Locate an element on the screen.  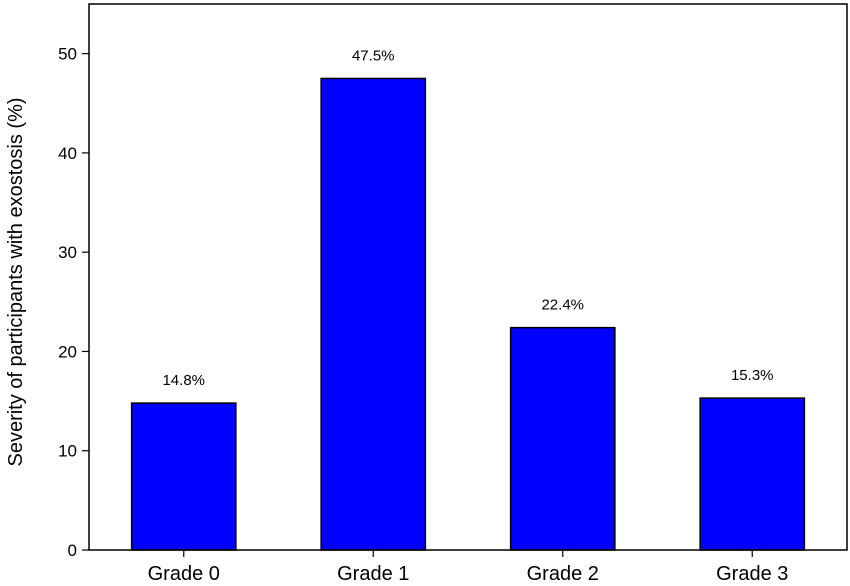
y-tick-label: 10 is located at coordinates (67, 451).